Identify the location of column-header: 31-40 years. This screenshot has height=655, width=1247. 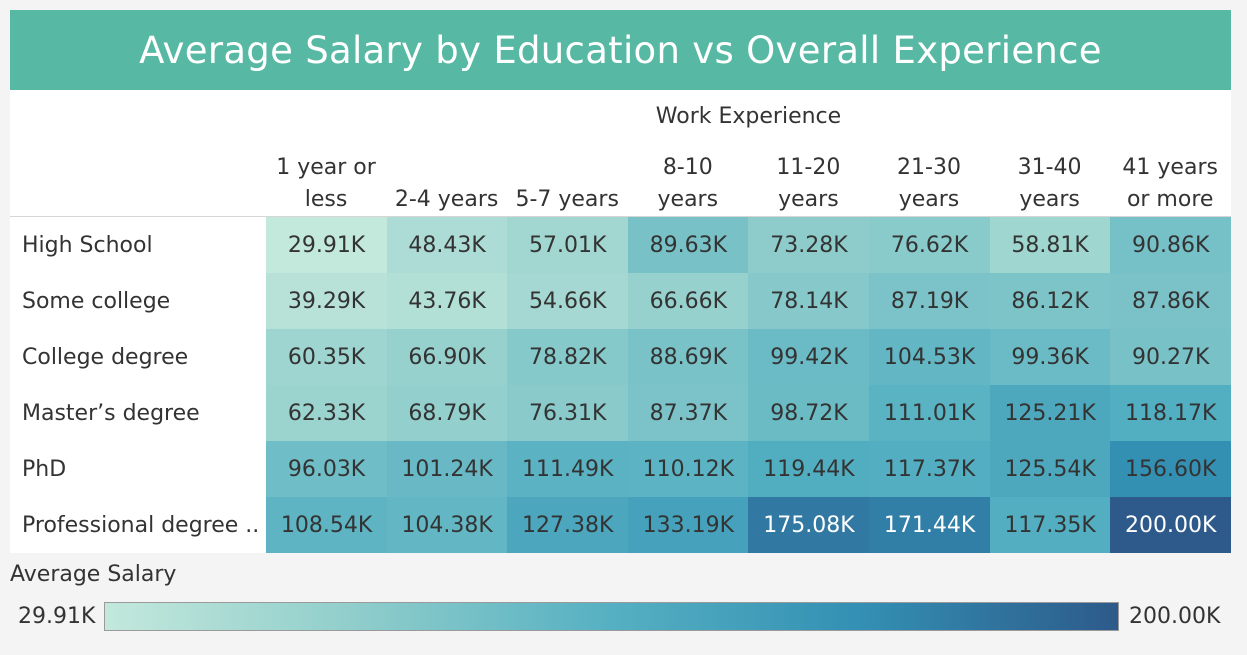
(1049, 183).